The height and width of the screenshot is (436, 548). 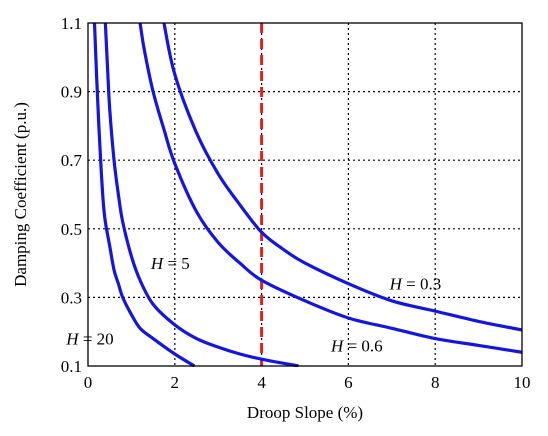 What do you see at coordinates (435, 382) in the screenshot?
I see `x-tick-label: 8` at bounding box center [435, 382].